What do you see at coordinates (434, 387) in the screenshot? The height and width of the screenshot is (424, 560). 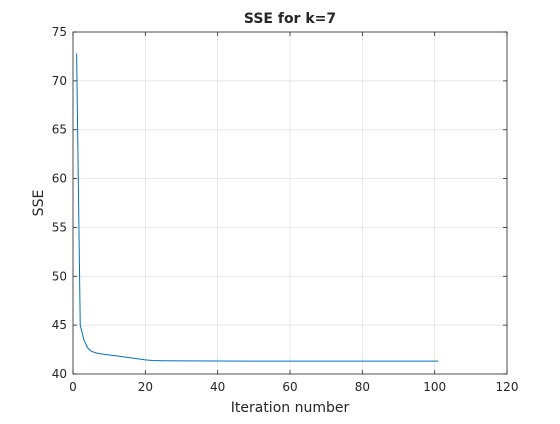 I see `x-tick-label: 100` at bounding box center [434, 387].